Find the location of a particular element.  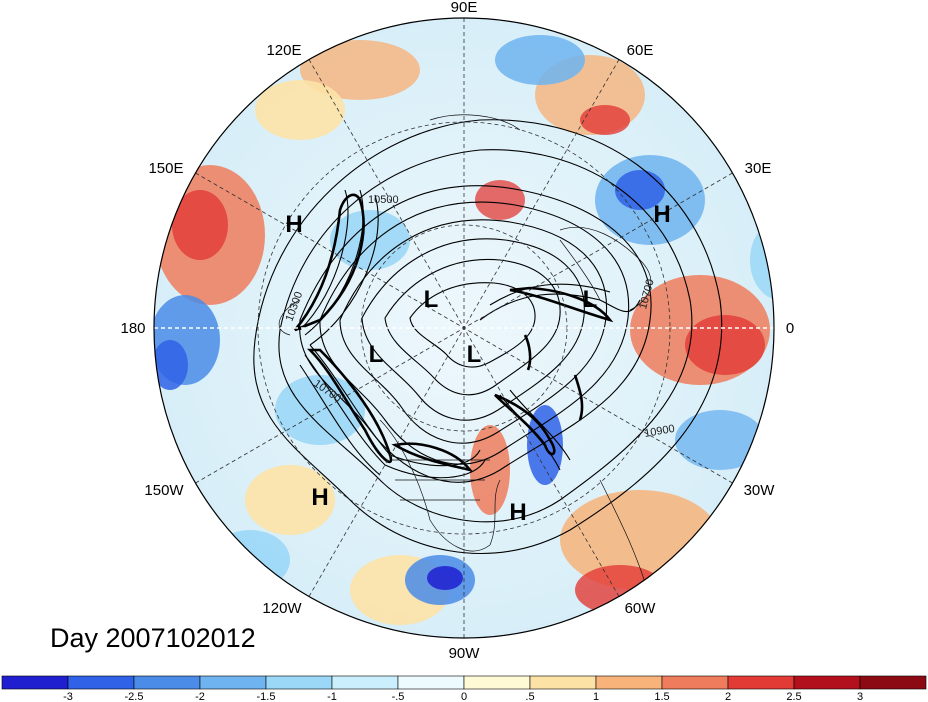

label-90e: 90E is located at coordinates (464, 8).